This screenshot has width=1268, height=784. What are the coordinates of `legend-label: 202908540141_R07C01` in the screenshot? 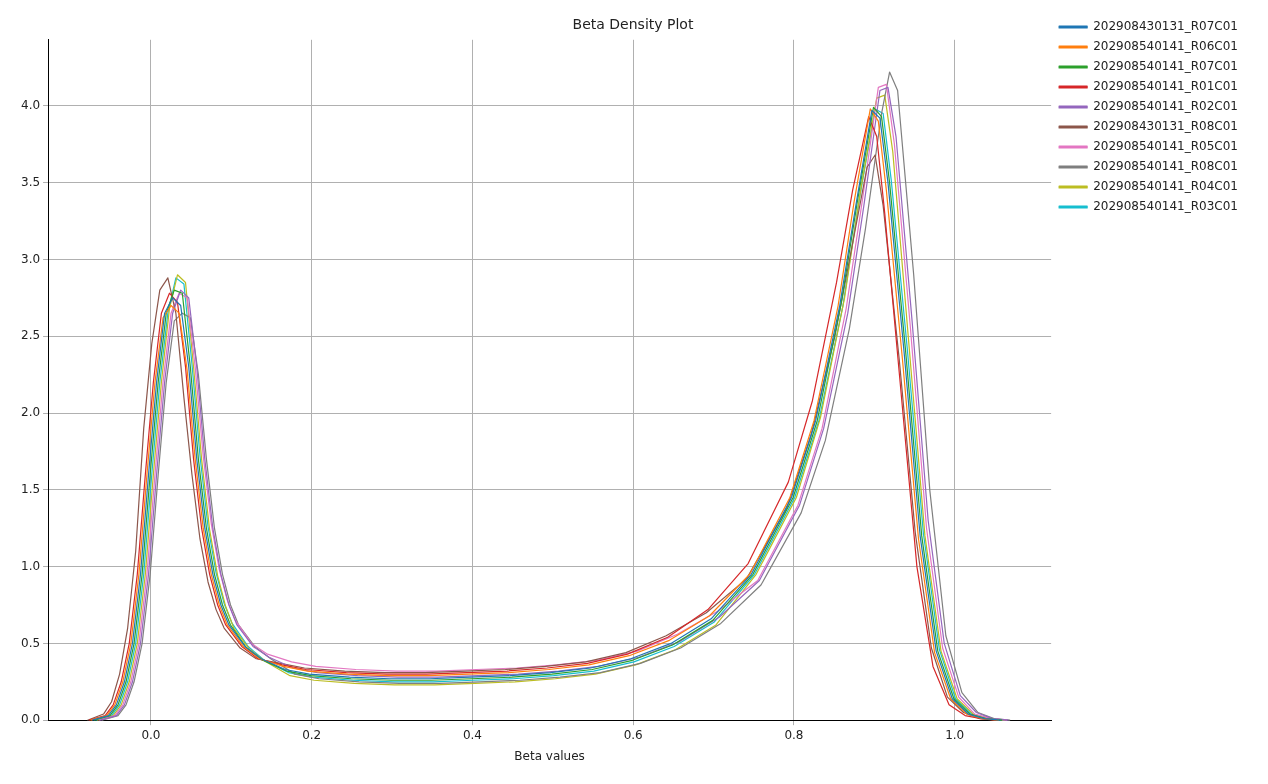 It's located at (1165, 66).